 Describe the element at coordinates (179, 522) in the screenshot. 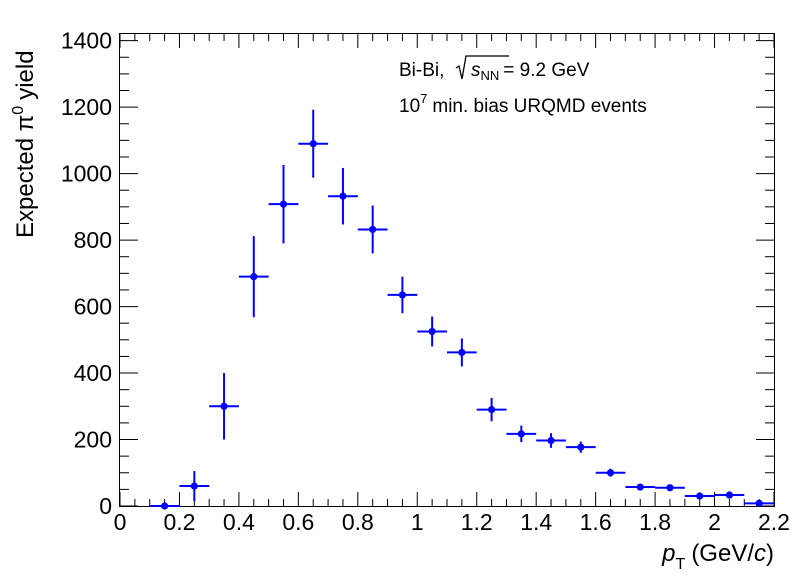

I see `x-tick-label: 0.2` at that location.